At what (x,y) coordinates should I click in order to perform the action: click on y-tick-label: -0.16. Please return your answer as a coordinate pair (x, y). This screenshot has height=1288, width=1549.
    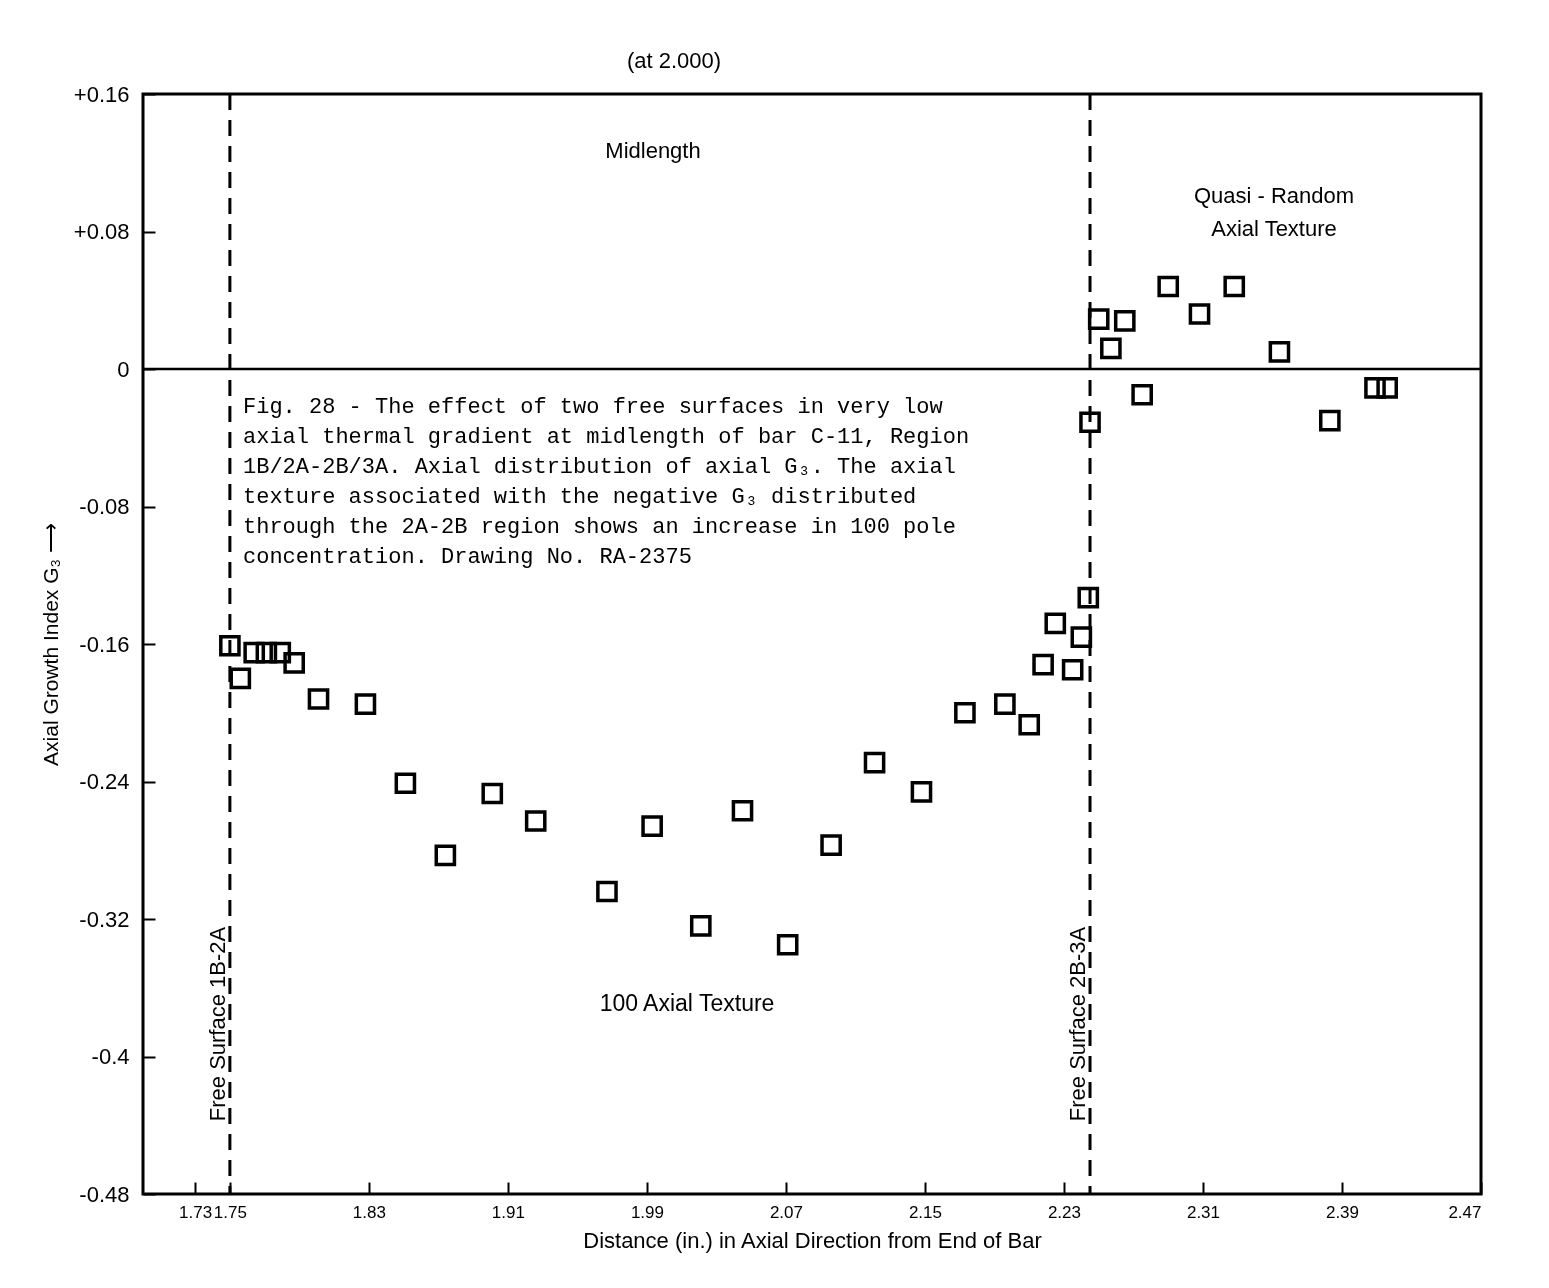
    Looking at the image, I should click on (104, 644).